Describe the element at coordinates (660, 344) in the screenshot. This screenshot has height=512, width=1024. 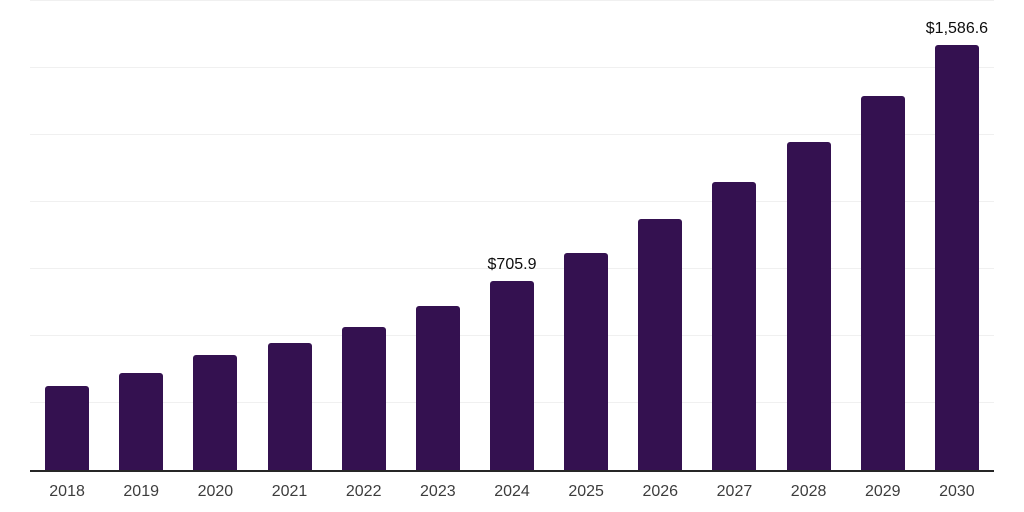
I see `bar-2026` at that location.